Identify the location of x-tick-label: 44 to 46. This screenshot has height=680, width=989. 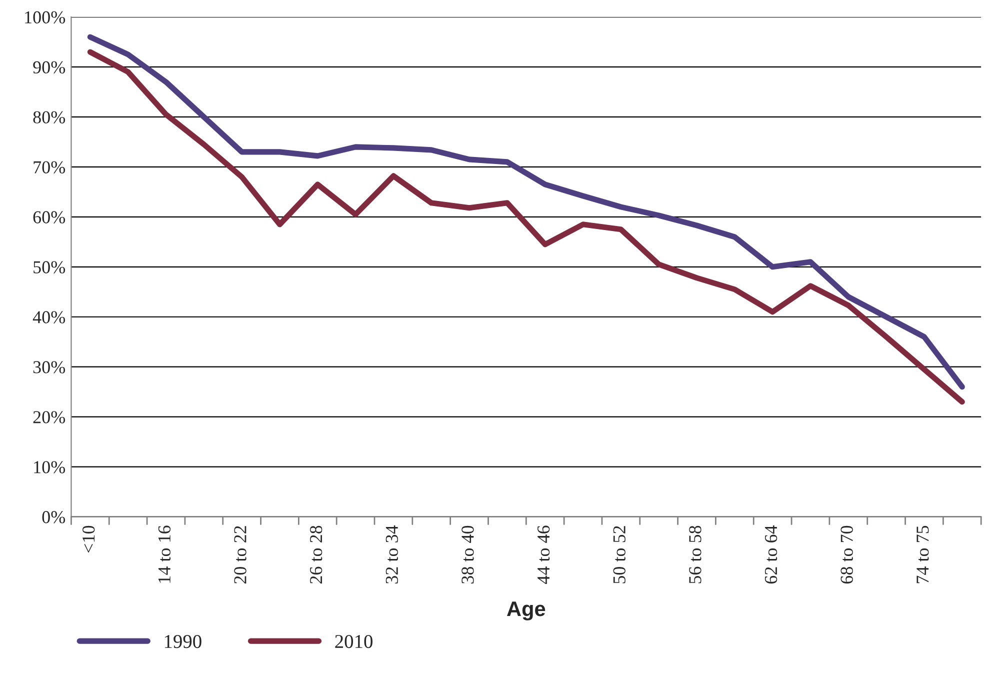
(543, 555).